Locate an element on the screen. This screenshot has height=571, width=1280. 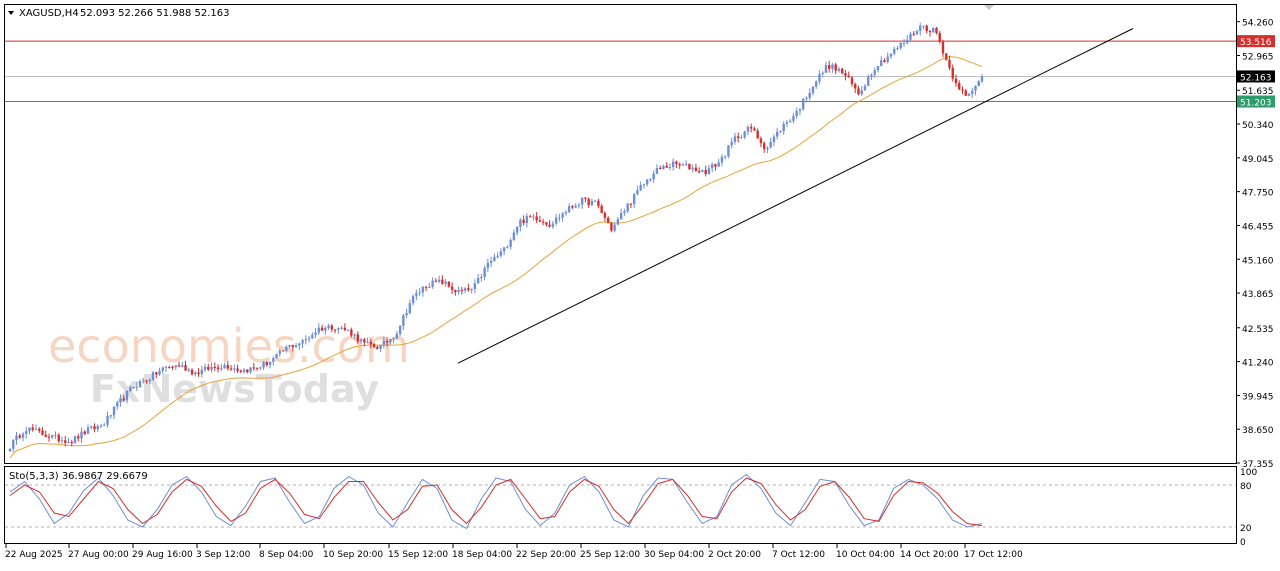
time-tick-label: 3 Sep 12:00 is located at coordinates (223, 555).